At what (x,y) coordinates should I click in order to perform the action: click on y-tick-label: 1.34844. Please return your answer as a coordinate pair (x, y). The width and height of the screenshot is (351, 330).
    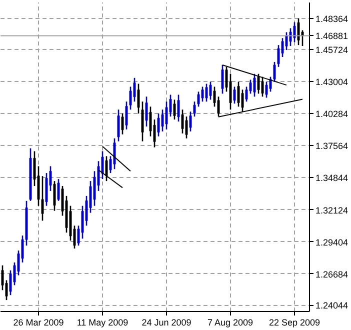
    Looking at the image, I should click on (332, 178).